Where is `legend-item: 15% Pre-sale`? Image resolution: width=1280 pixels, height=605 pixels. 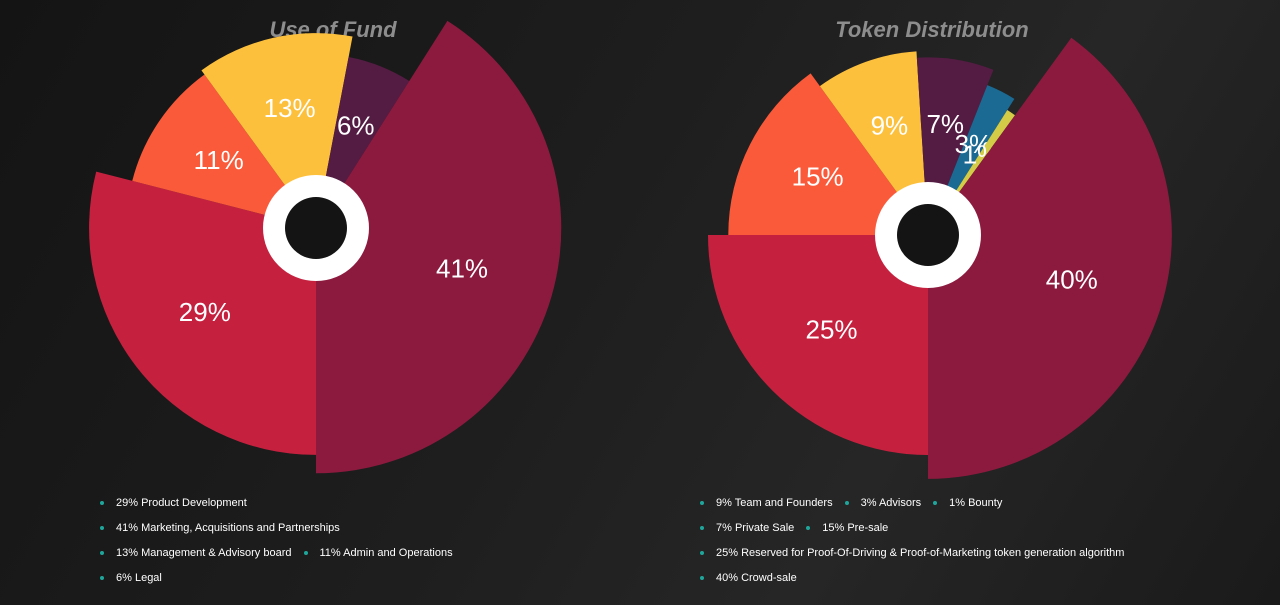
legend-item: 15% Pre-sale is located at coordinates (847, 527).